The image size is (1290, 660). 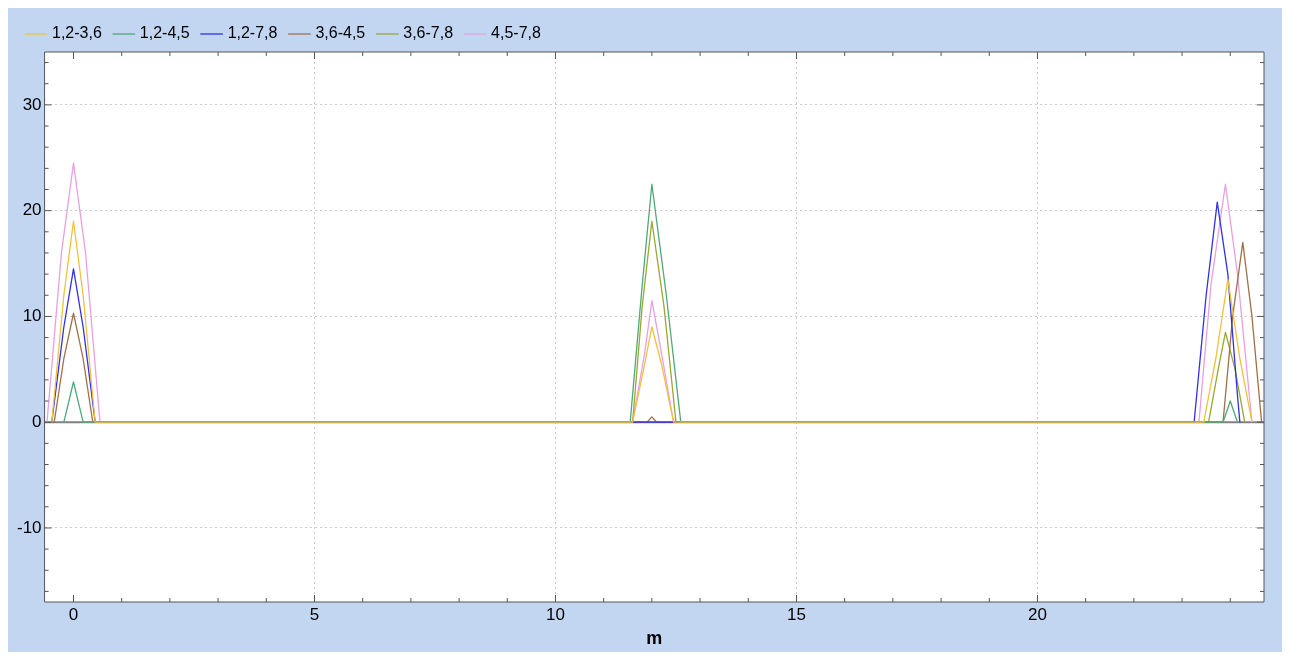 I want to click on legend-label: 4,5-7,8, so click(x=516, y=33).